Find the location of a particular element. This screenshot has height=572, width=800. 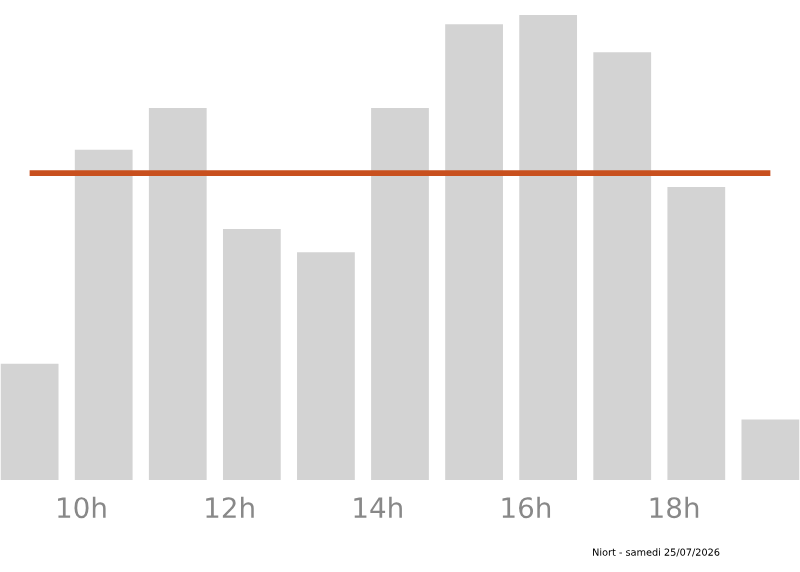

x-tick-label: 14h is located at coordinates (378, 507).